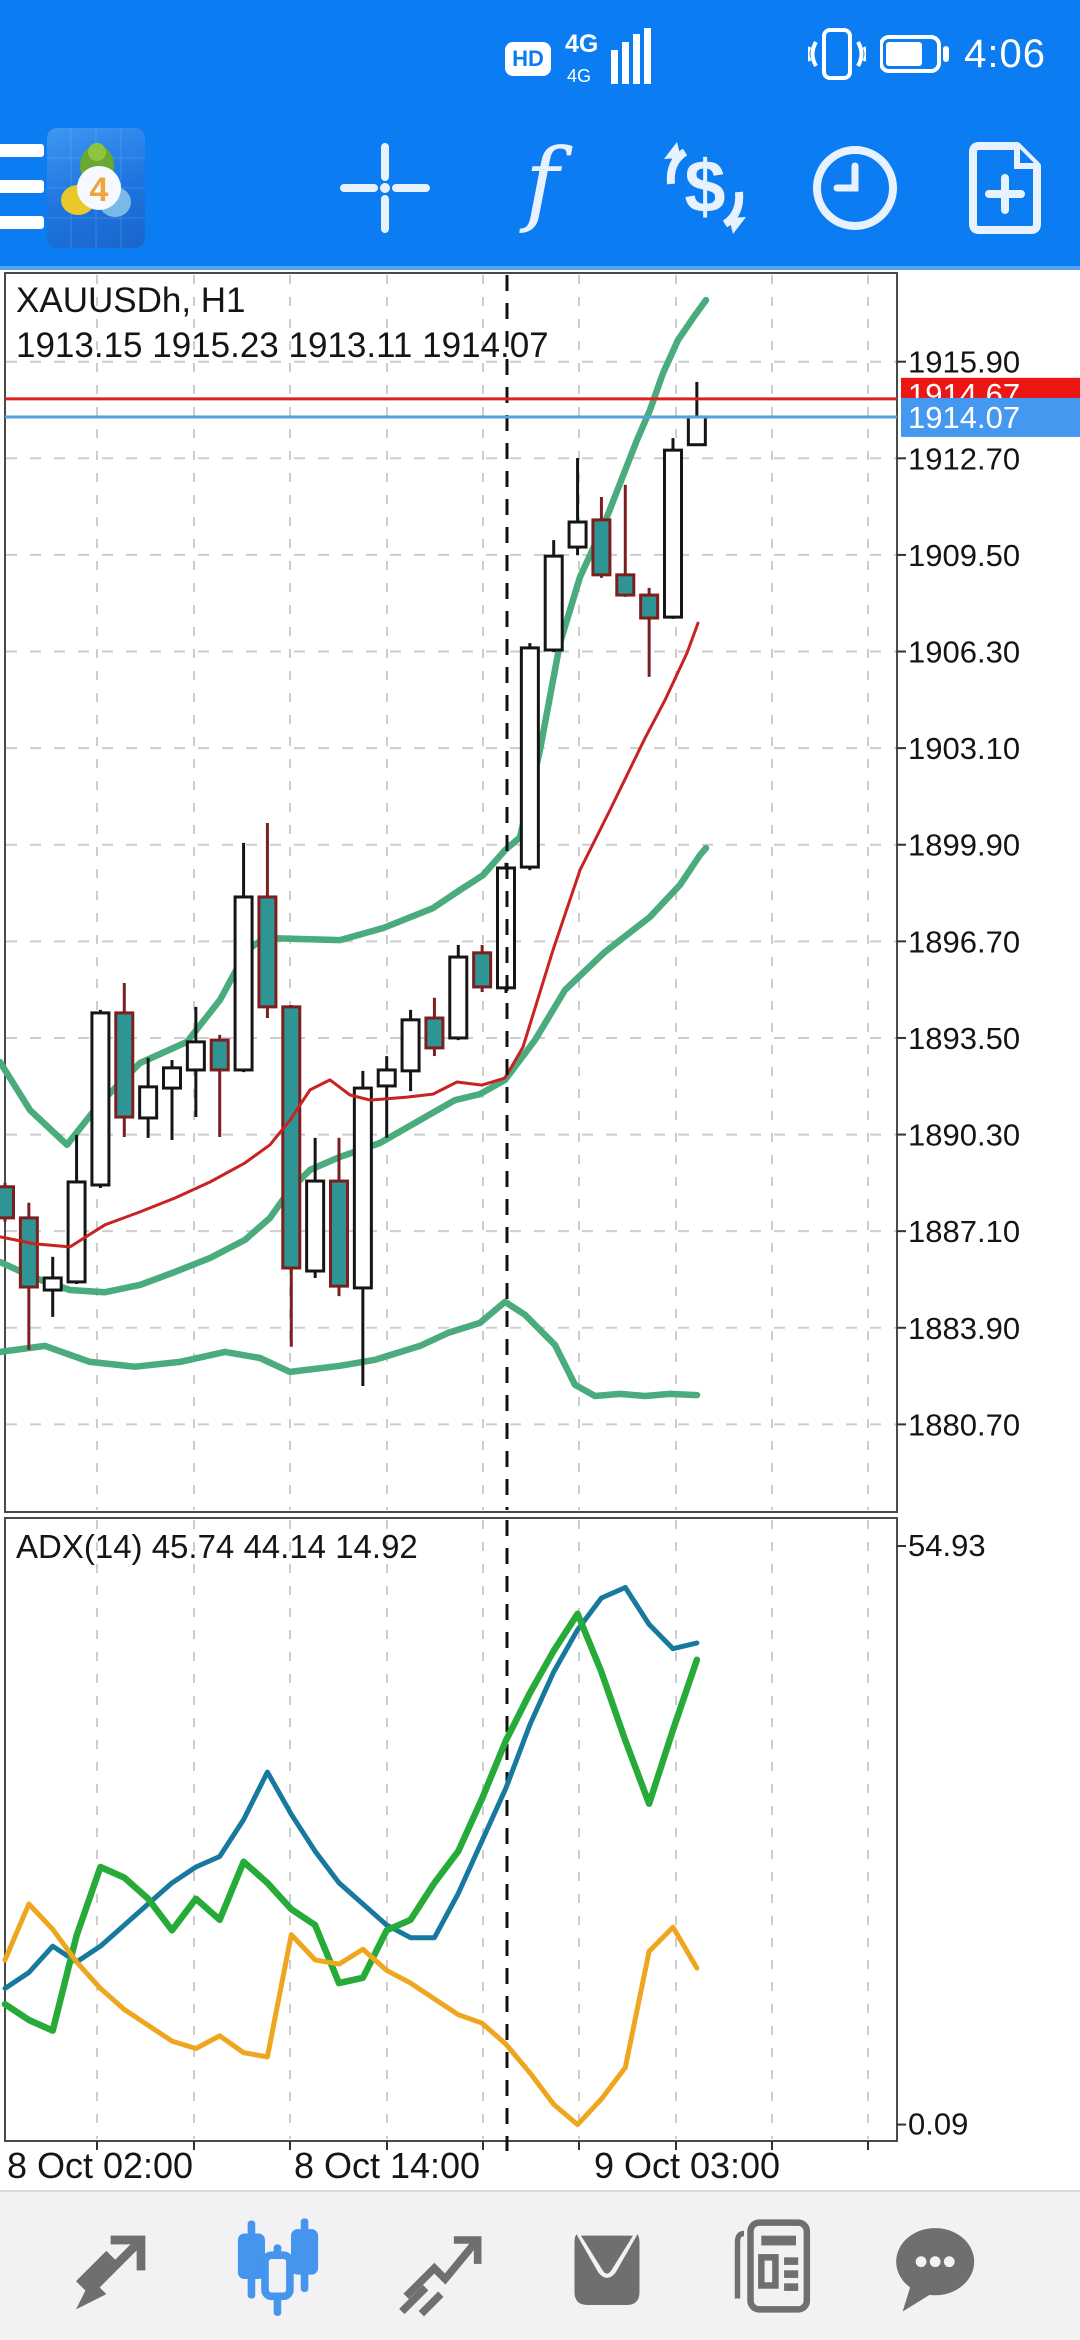  Describe the element at coordinates (440, 2276) in the screenshot. I see `trend-line-icon` at that location.